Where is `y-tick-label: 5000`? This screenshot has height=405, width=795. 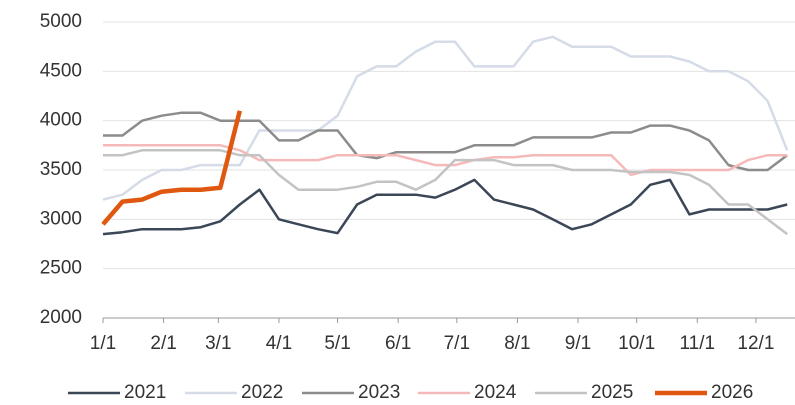 y-tick-label: 5000 is located at coordinates (61, 21).